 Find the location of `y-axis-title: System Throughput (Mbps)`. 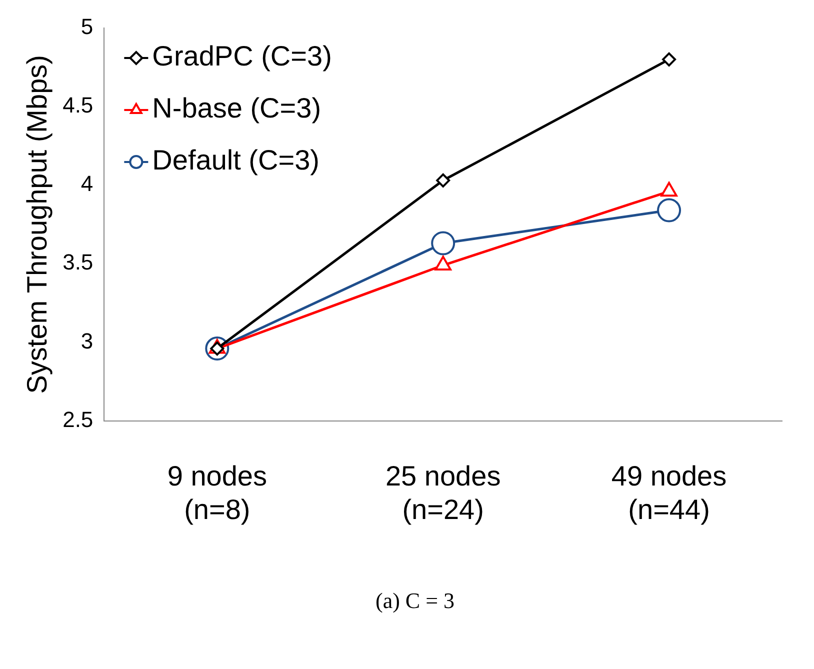

y-axis-title: System Throughput (Mbps) is located at coordinates (37, 224).